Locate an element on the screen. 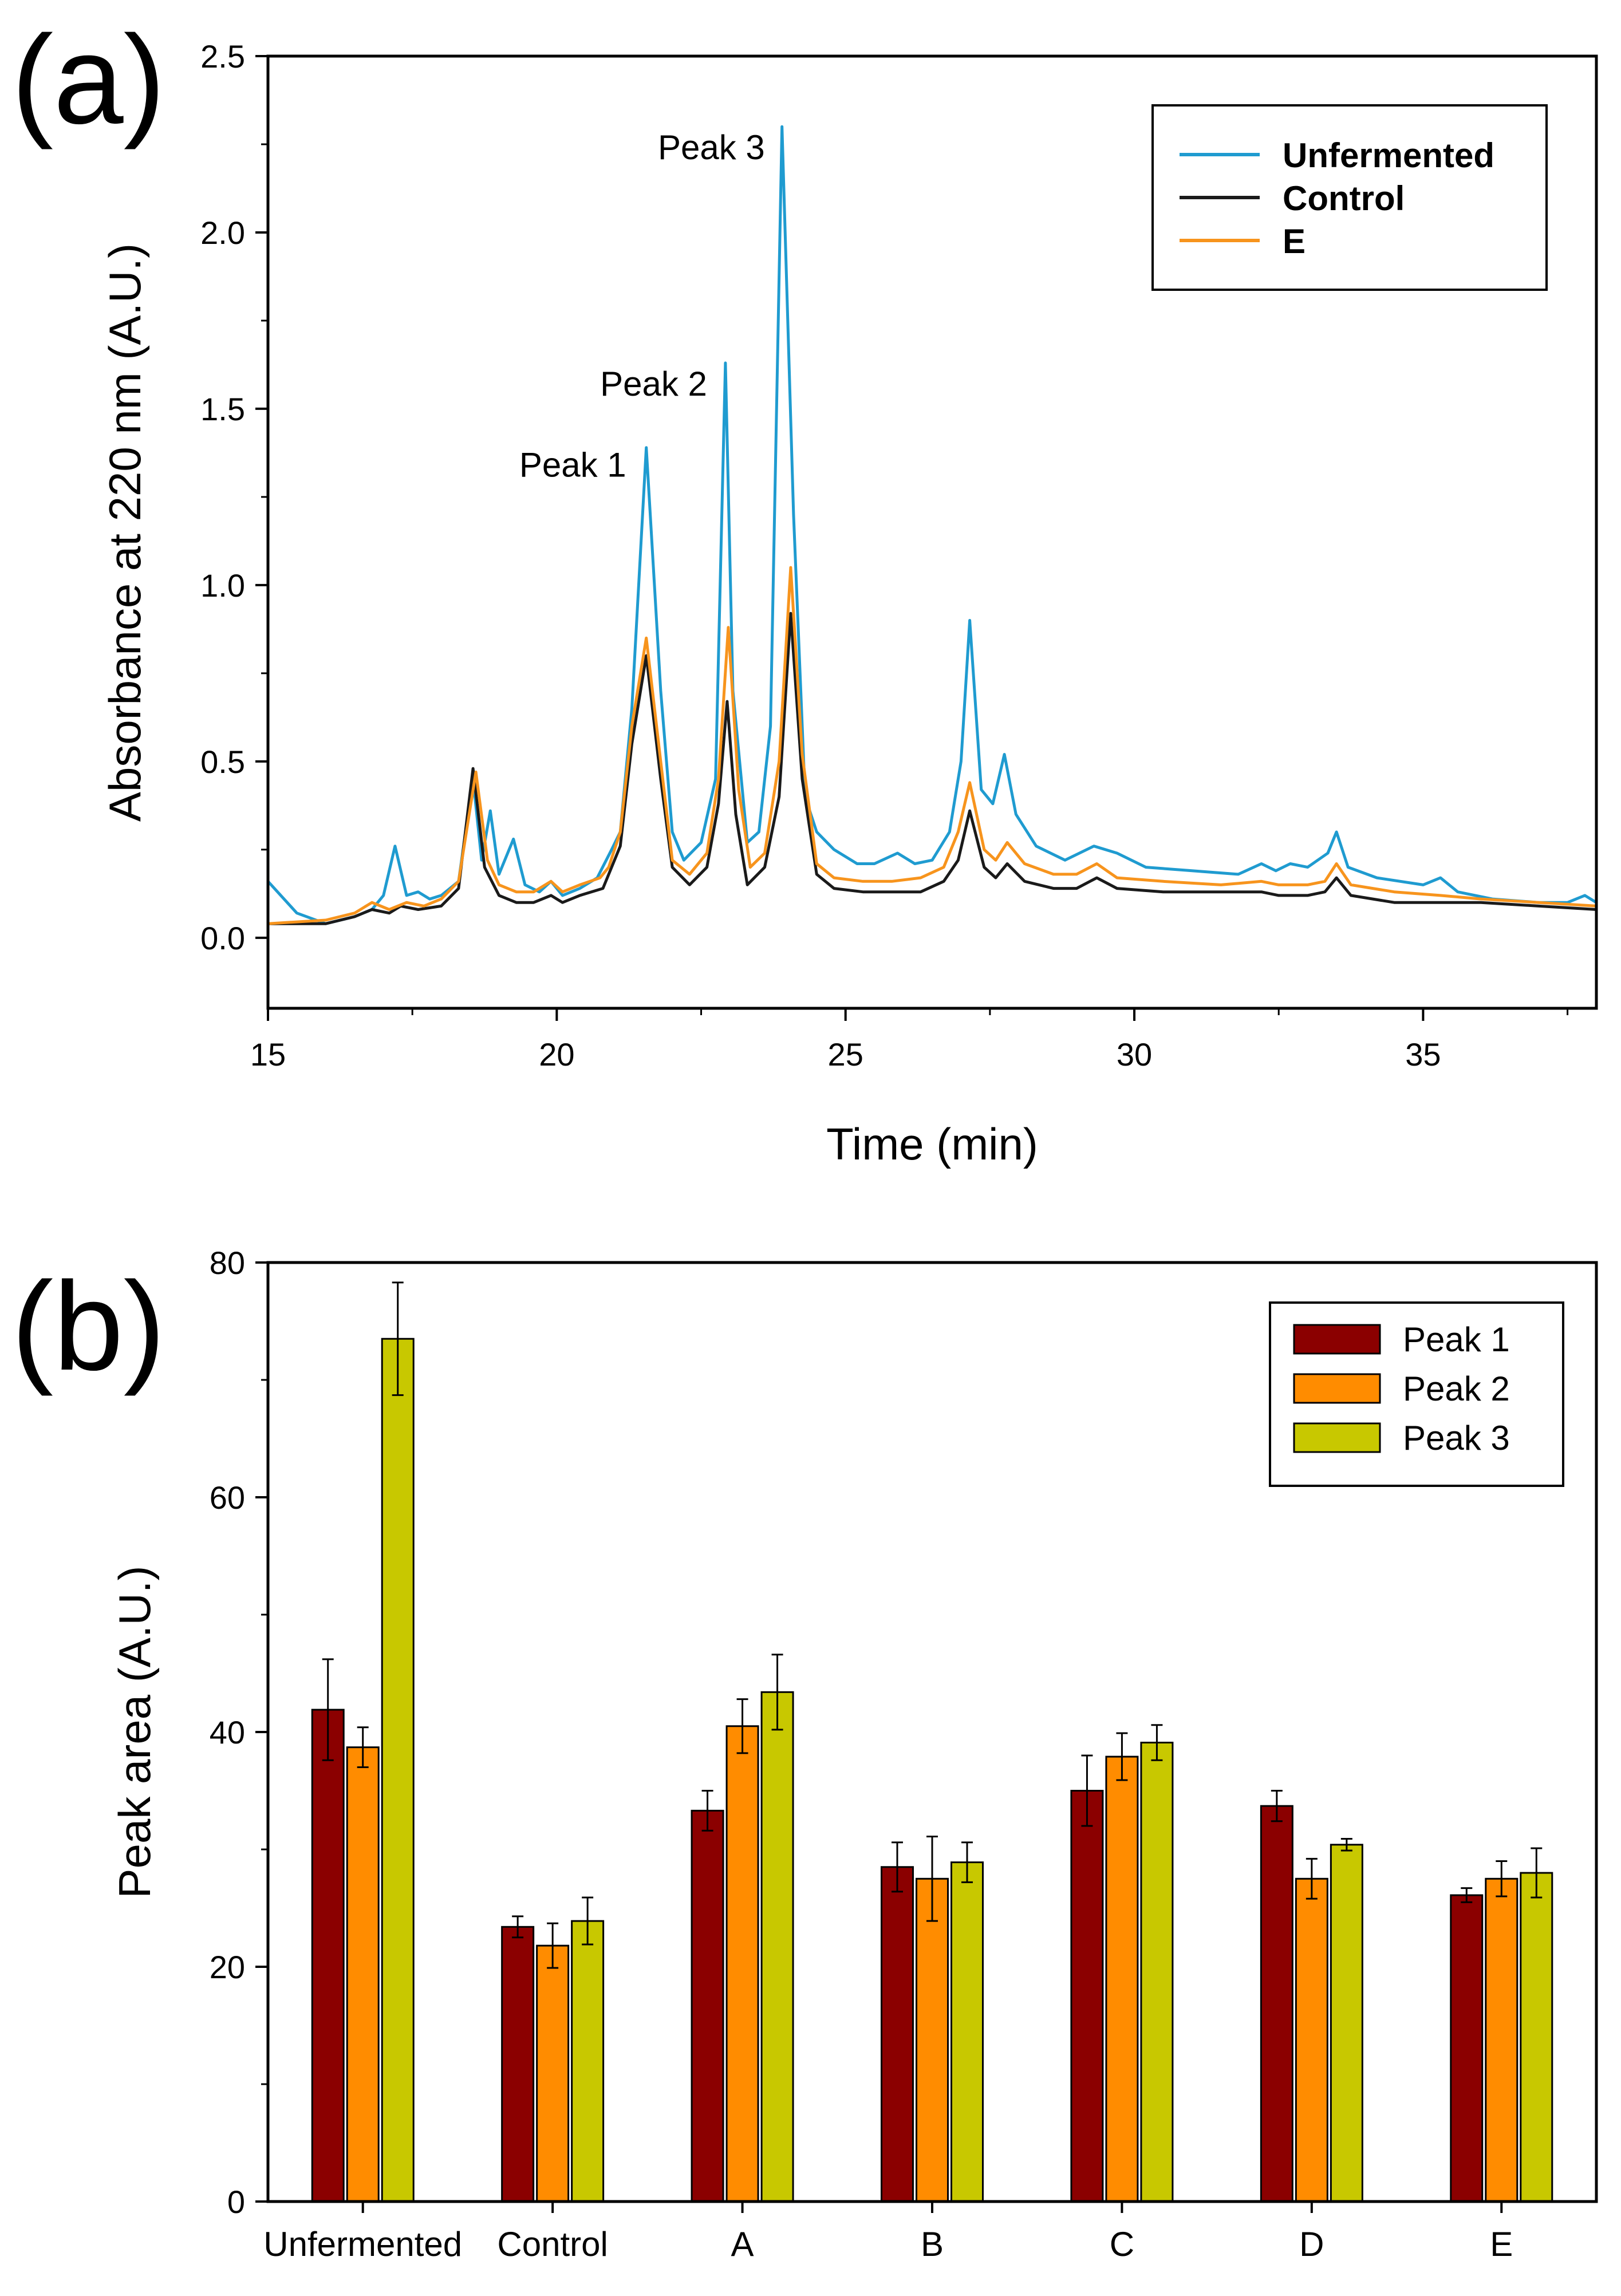 Image resolution: width=1621 pixels, height=2296 pixels. y-tick-label: 0.0 is located at coordinates (223, 938).